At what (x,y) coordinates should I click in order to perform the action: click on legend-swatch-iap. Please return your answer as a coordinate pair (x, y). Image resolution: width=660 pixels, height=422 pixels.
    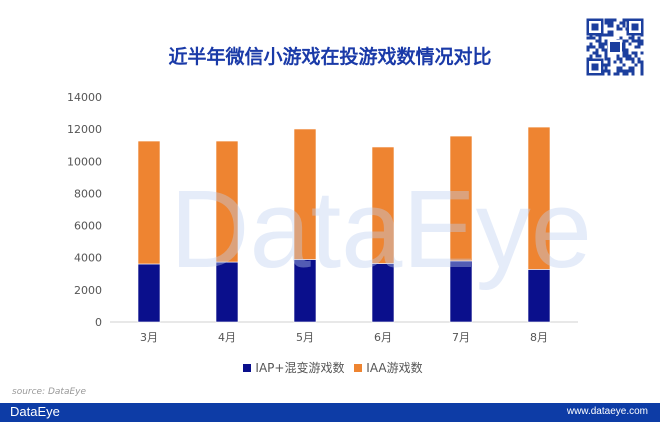
    Looking at the image, I should click on (247, 368).